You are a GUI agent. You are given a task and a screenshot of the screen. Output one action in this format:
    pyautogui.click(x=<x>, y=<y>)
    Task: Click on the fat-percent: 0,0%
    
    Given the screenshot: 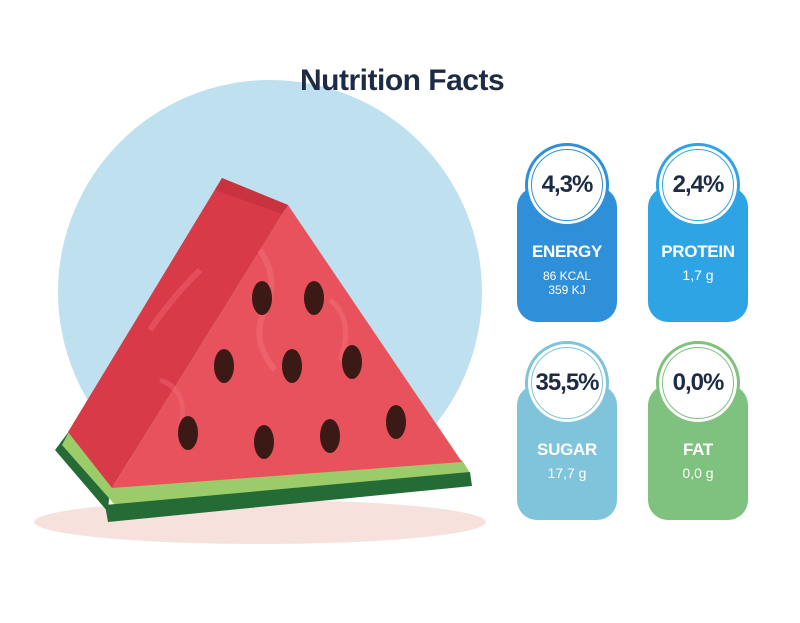 What is the action you would take?
    pyautogui.click(x=698, y=383)
    